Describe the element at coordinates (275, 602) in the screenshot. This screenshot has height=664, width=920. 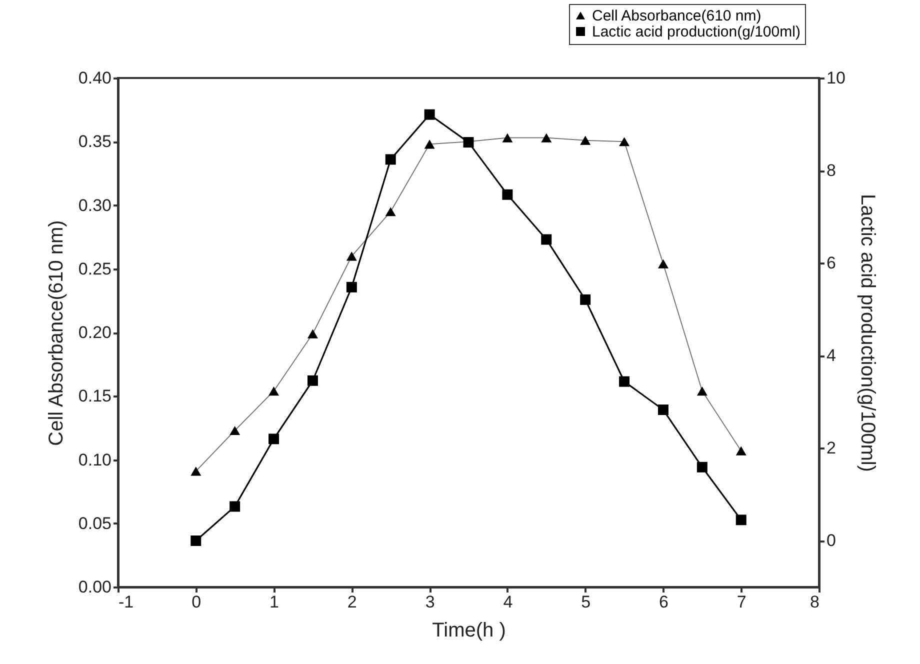
I see `x-tick-label: 1` at that location.